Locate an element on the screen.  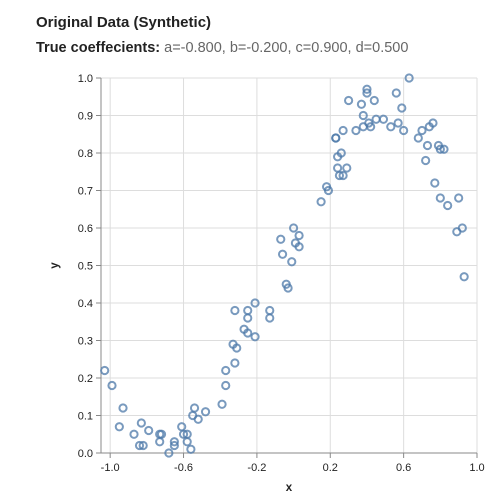
y-tick-label: 1.0 is located at coordinates (85, 79).